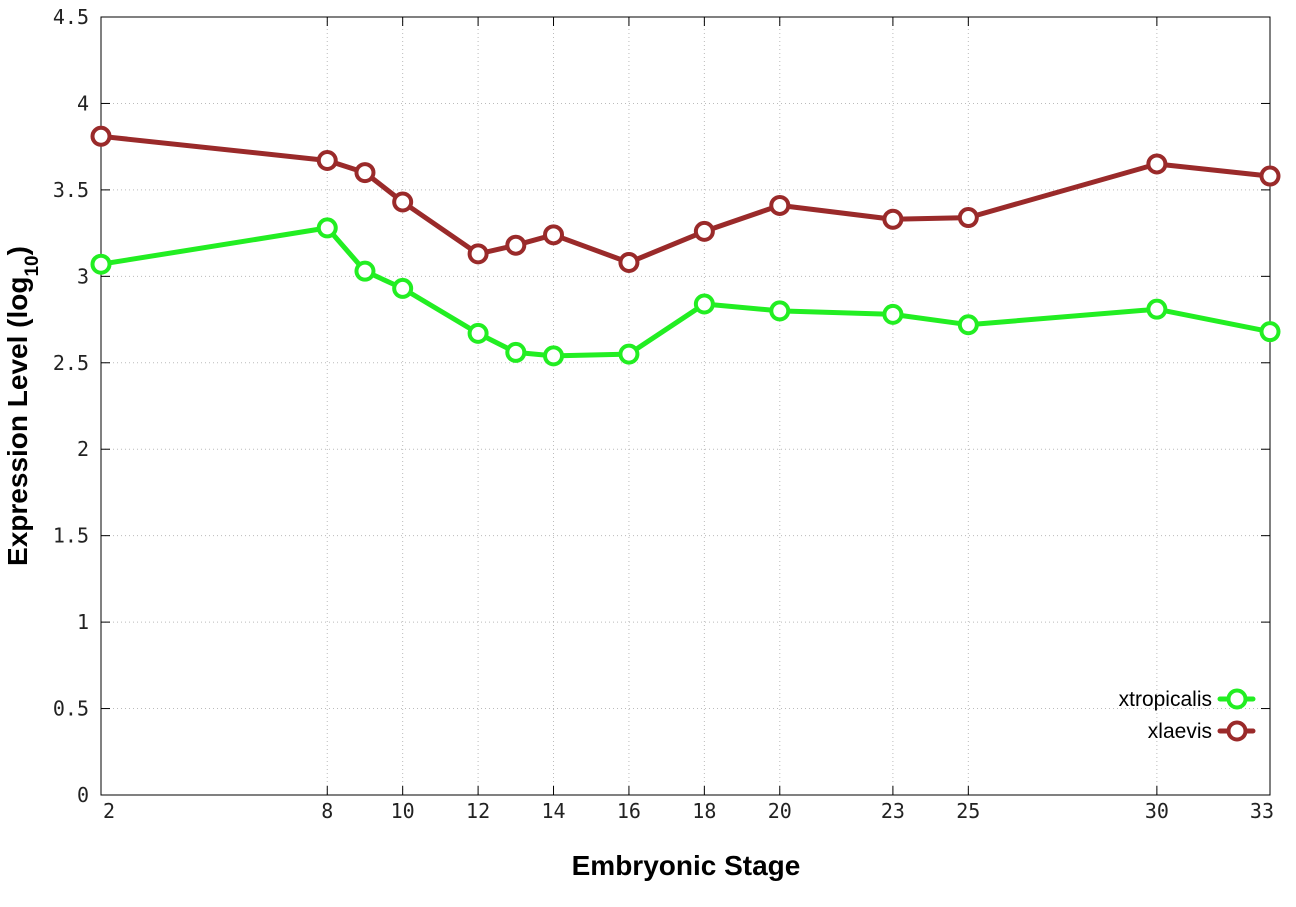 This screenshot has width=1296, height=907. Describe the element at coordinates (704, 811) in the screenshot. I see `x-tick-label: 18` at that location.